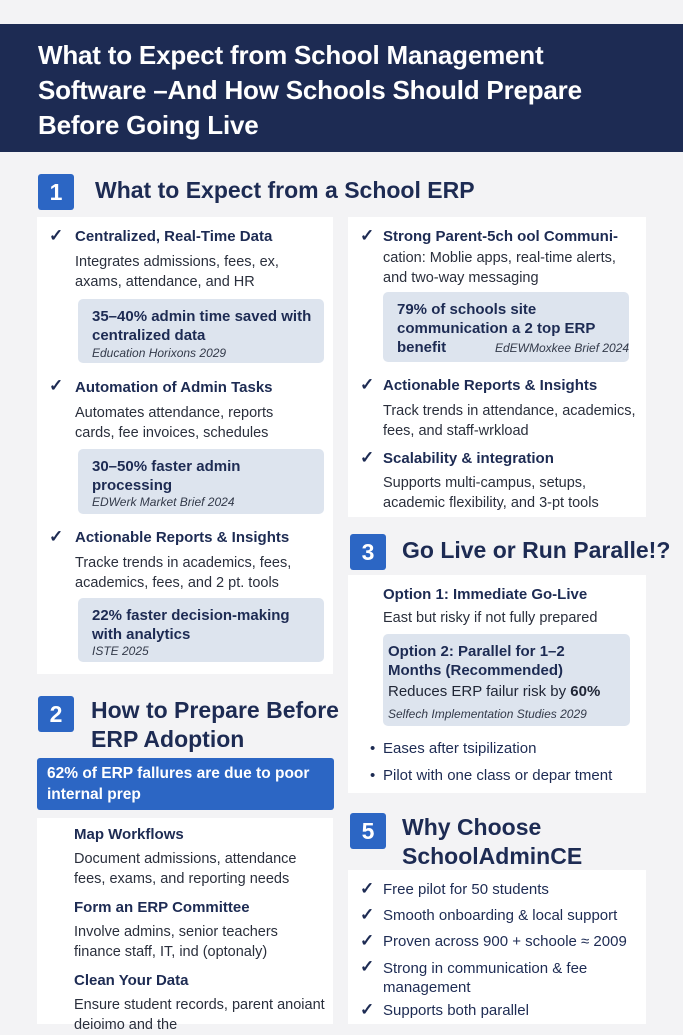  What do you see at coordinates (460, 748) in the screenshot?
I see `bullet-text: Eases after tsipilization` at bounding box center [460, 748].